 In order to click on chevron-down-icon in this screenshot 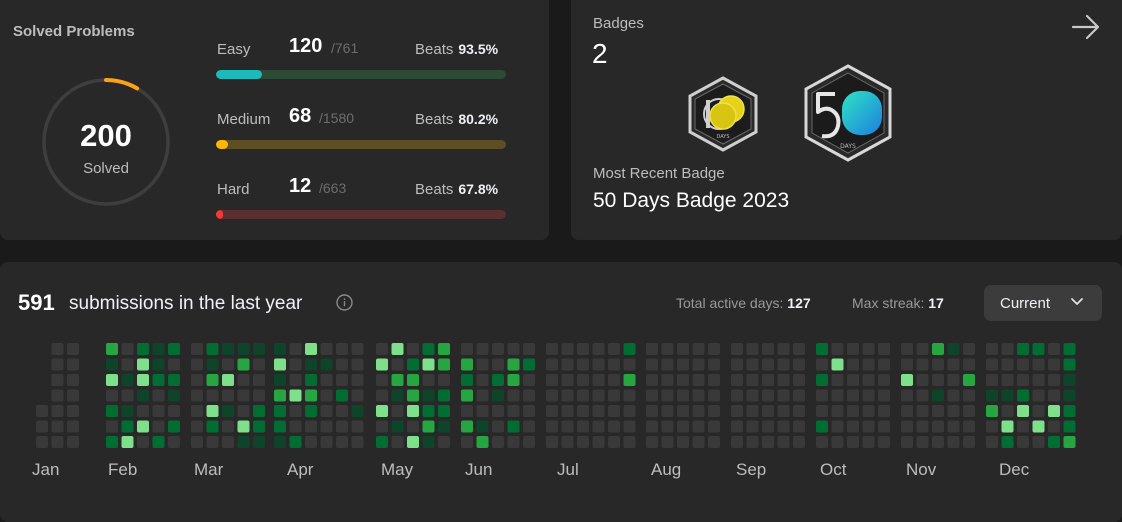, I will do `click(1077, 301)`.